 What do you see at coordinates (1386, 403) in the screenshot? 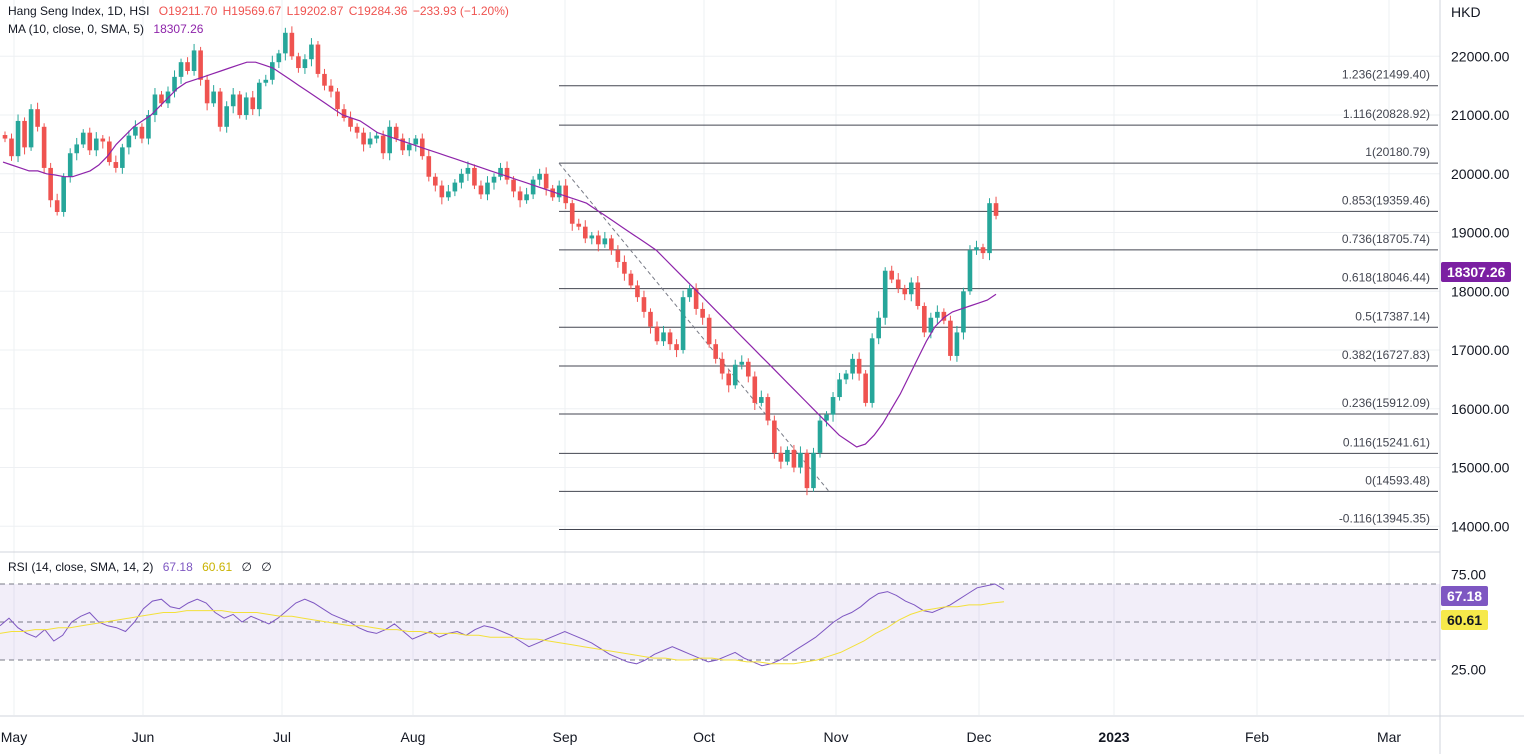
I see `fib-level-label: 0.236(15912.09)` at bounding box center [1386, 403].